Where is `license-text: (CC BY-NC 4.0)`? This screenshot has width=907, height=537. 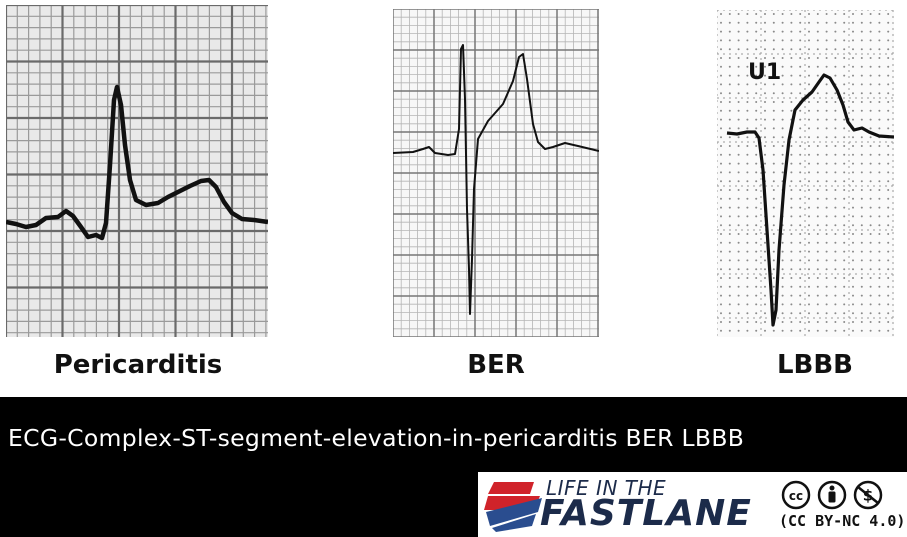 license-text: (CC BY-NC 4.0) is located at coordinates (842, 521).